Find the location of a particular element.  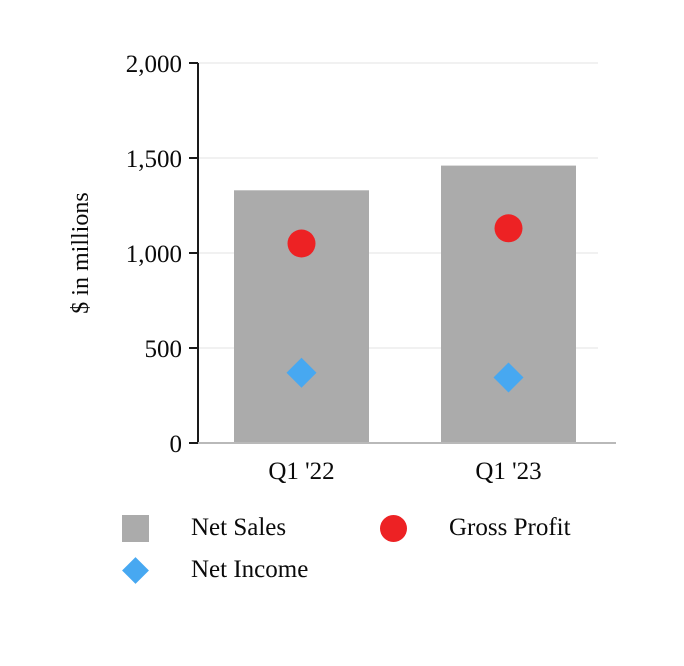

chart-legend: Net Sales Gross Profit Net Income is located at coordinates (346, 549).